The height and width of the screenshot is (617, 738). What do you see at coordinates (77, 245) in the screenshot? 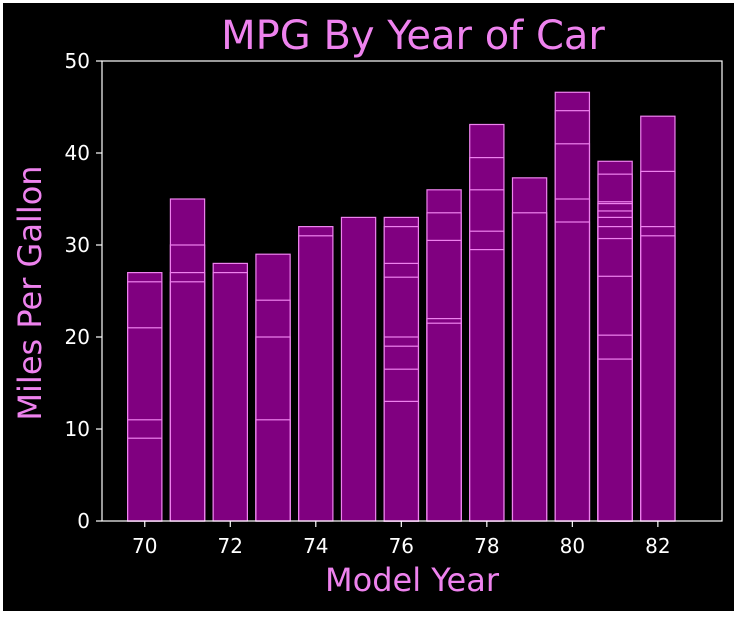
I see `y-tick-label-30: 30` at bounding box center [77, 245].